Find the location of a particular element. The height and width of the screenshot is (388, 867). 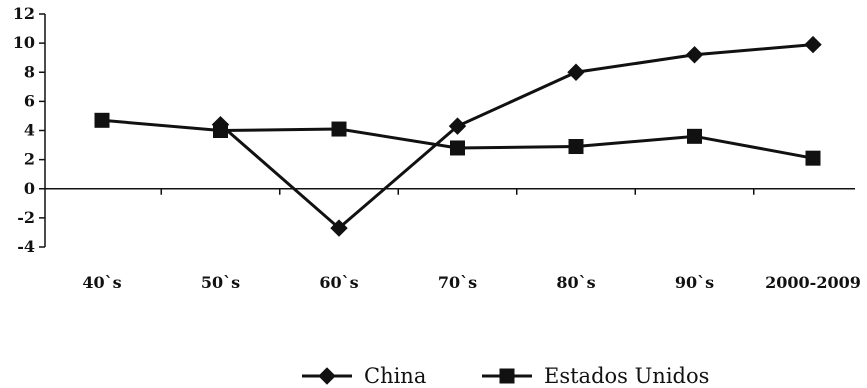

legend: China Estados Unidos is located at coordinates (505, 376).